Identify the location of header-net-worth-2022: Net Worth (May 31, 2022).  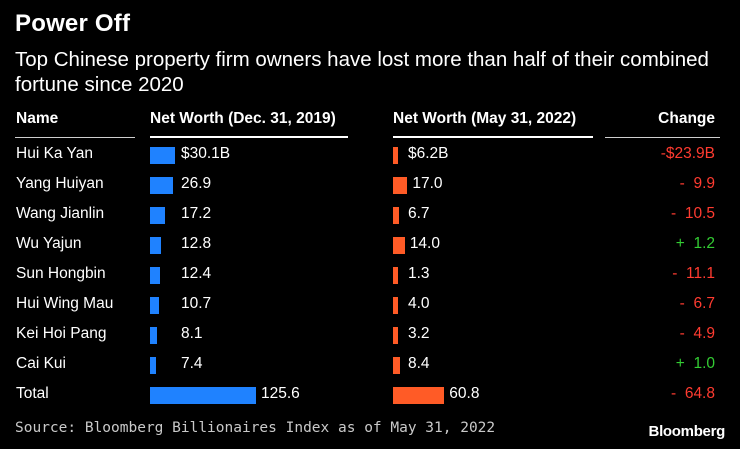
(485, 118).